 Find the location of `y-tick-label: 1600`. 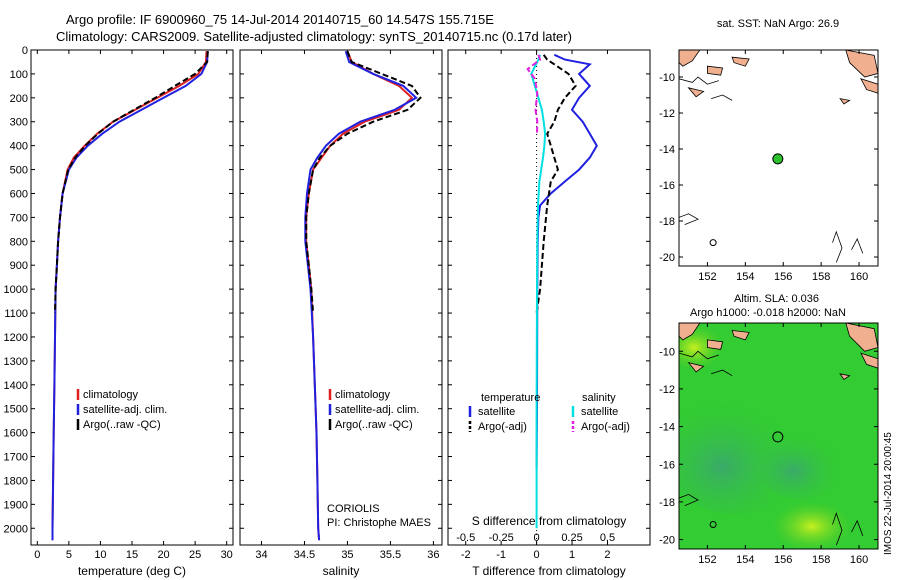

y-tick-label: 1600 is located at coordinates (16, 434).